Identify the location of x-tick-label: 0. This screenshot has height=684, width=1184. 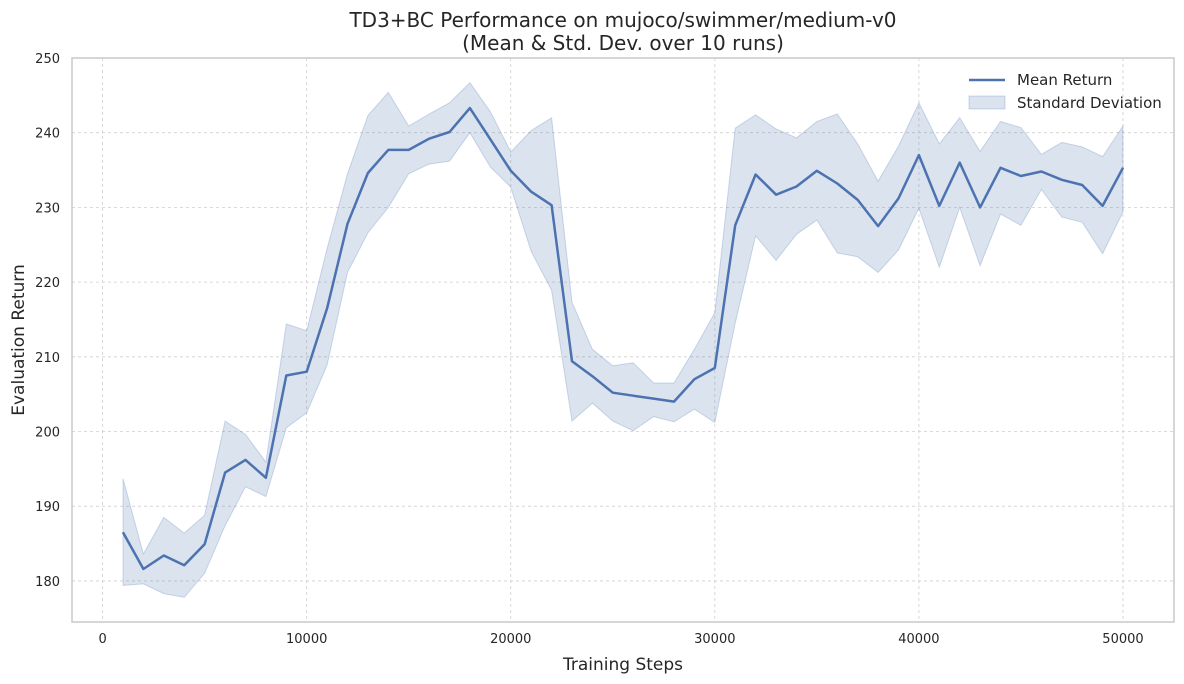
(102, 639).